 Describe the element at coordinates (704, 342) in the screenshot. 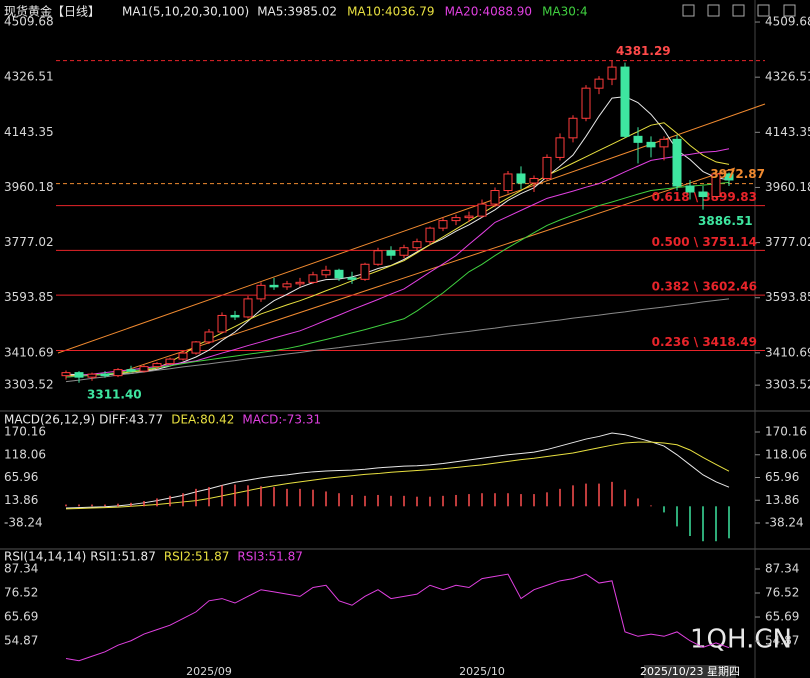

I see `fib-label: 0.236 \ 3418.49` at that location.